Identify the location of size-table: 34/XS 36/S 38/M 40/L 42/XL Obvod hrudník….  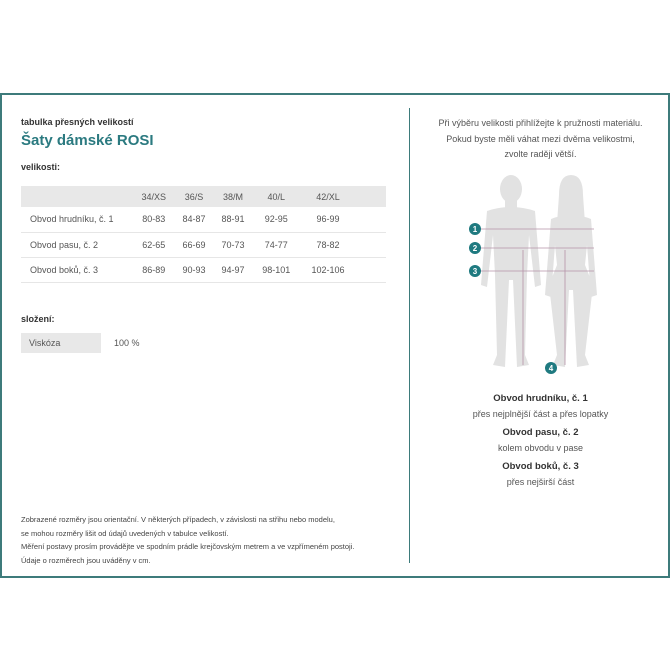
(203, 234).